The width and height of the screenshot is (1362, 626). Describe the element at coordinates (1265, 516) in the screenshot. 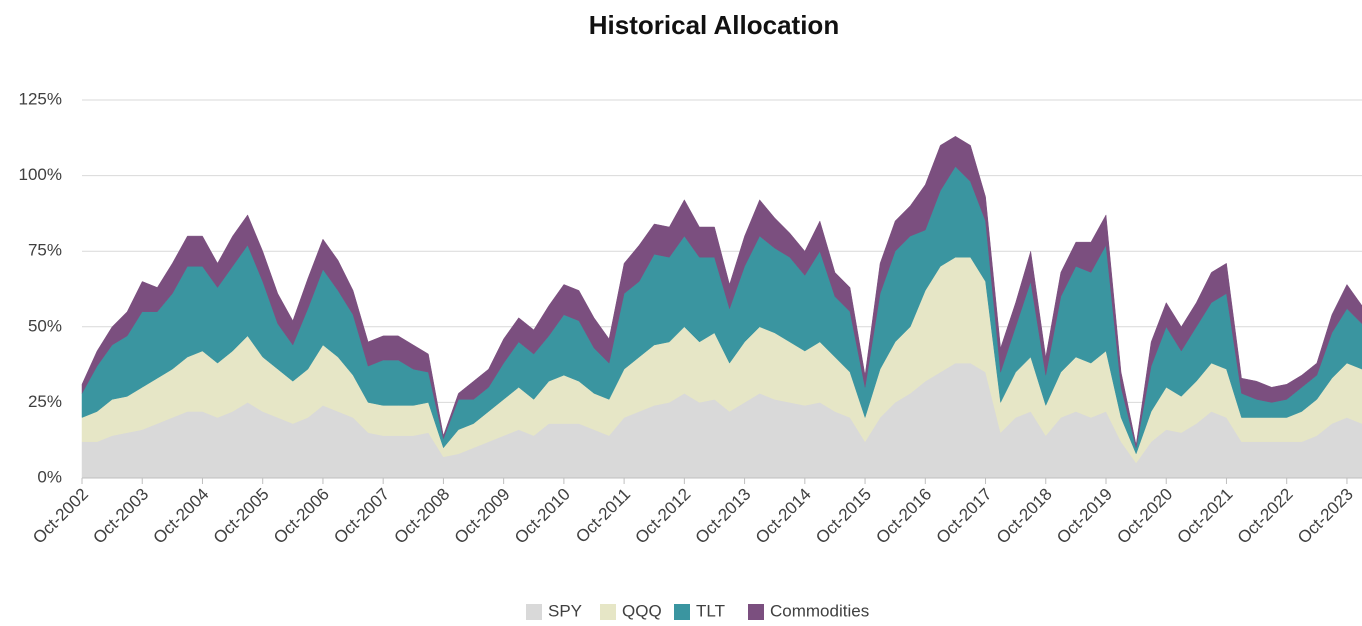

I see `x-tick-label: Oct-2022` at that location.